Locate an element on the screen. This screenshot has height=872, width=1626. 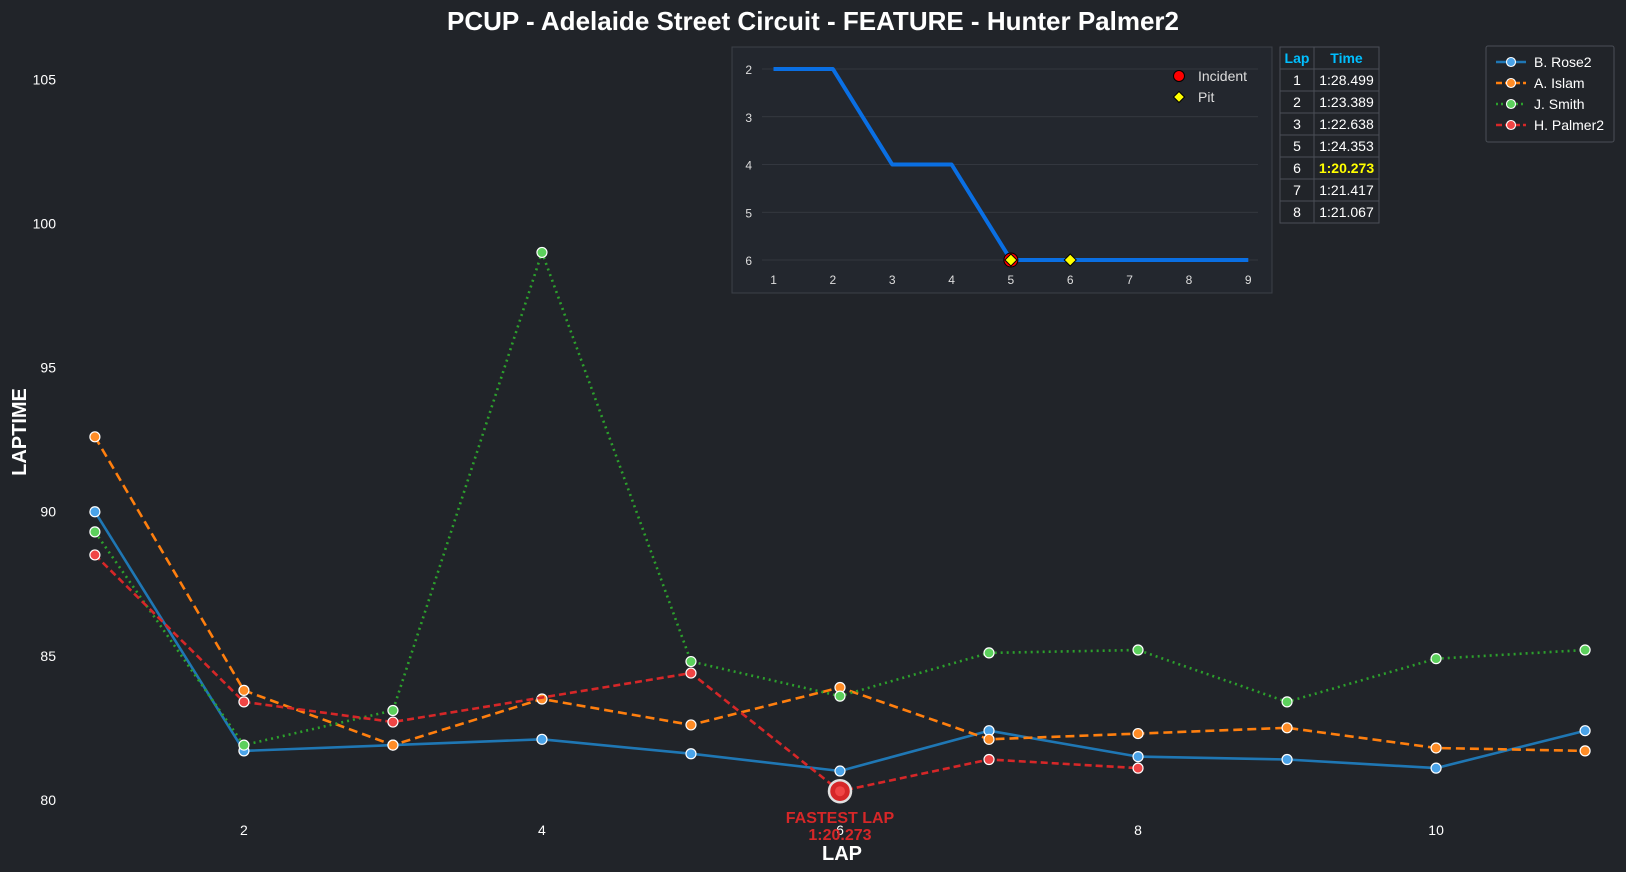
fastest-lap-label: FASTEST LAP is located at coordinates (840, 818).